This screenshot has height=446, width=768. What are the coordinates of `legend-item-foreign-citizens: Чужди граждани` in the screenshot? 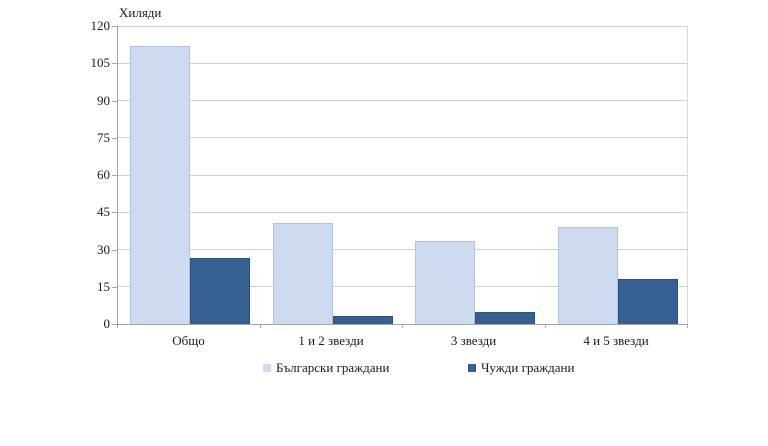 It's located at (521, 368).